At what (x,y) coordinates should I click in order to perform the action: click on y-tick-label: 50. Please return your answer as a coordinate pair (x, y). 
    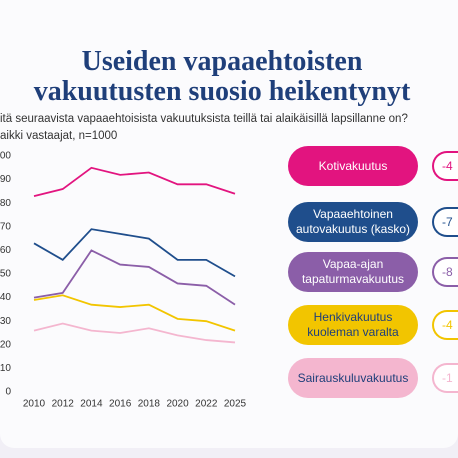
    Looking at the image, I should click on (5, 274).